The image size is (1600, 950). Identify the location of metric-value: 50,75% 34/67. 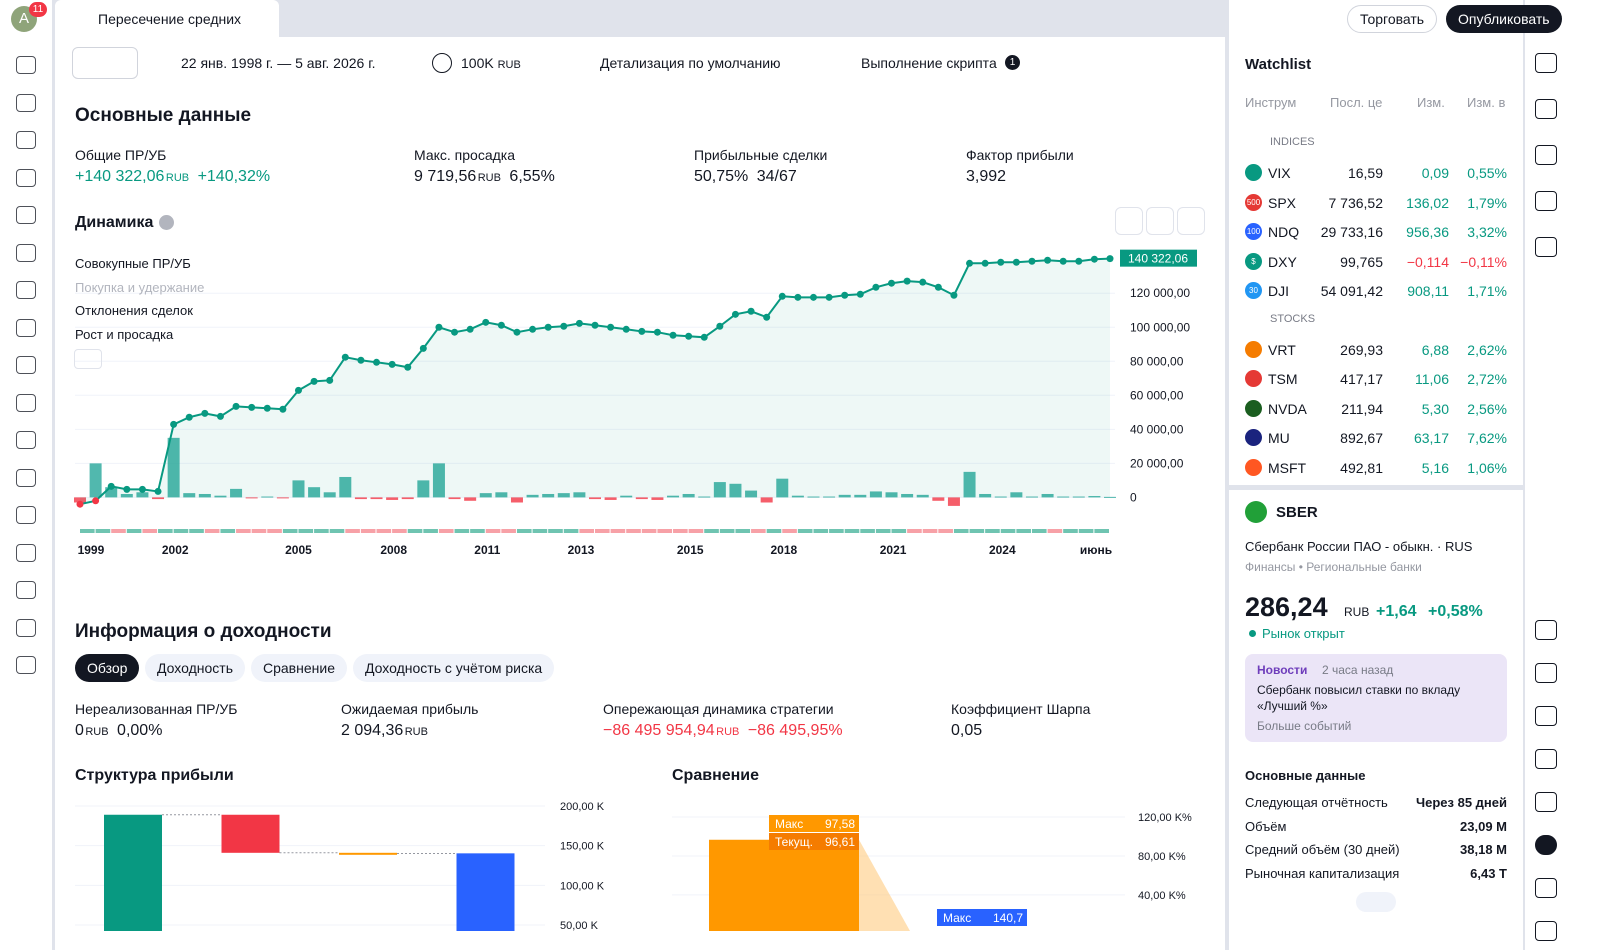
(745, 177).